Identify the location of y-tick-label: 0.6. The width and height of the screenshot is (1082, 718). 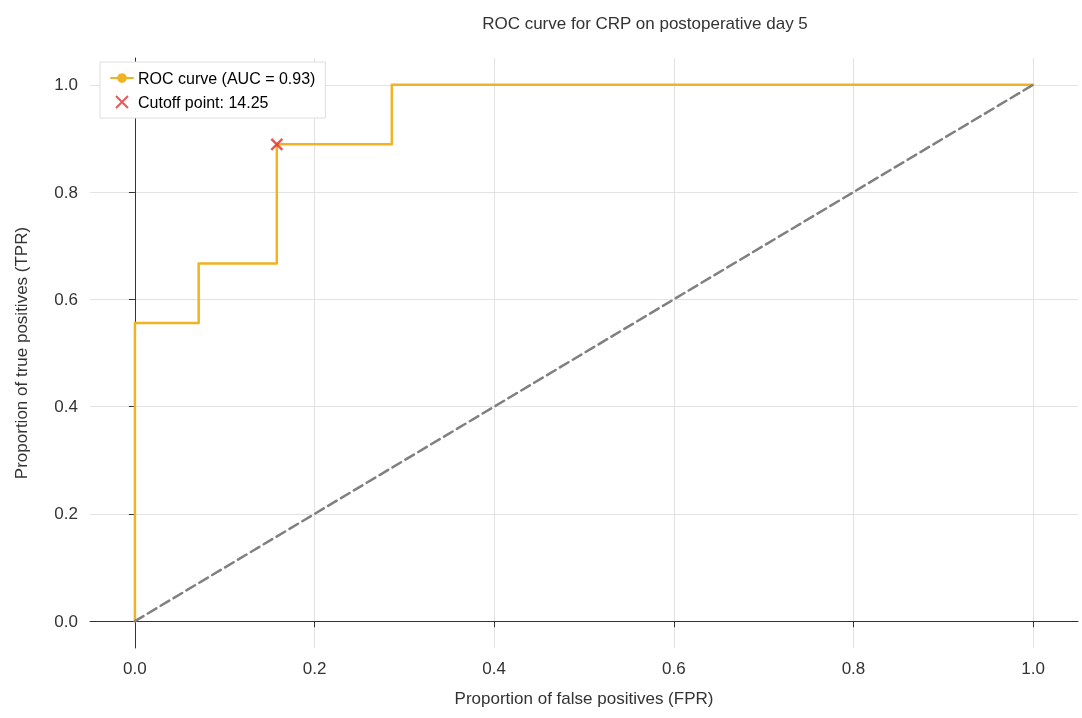
(66, 299).